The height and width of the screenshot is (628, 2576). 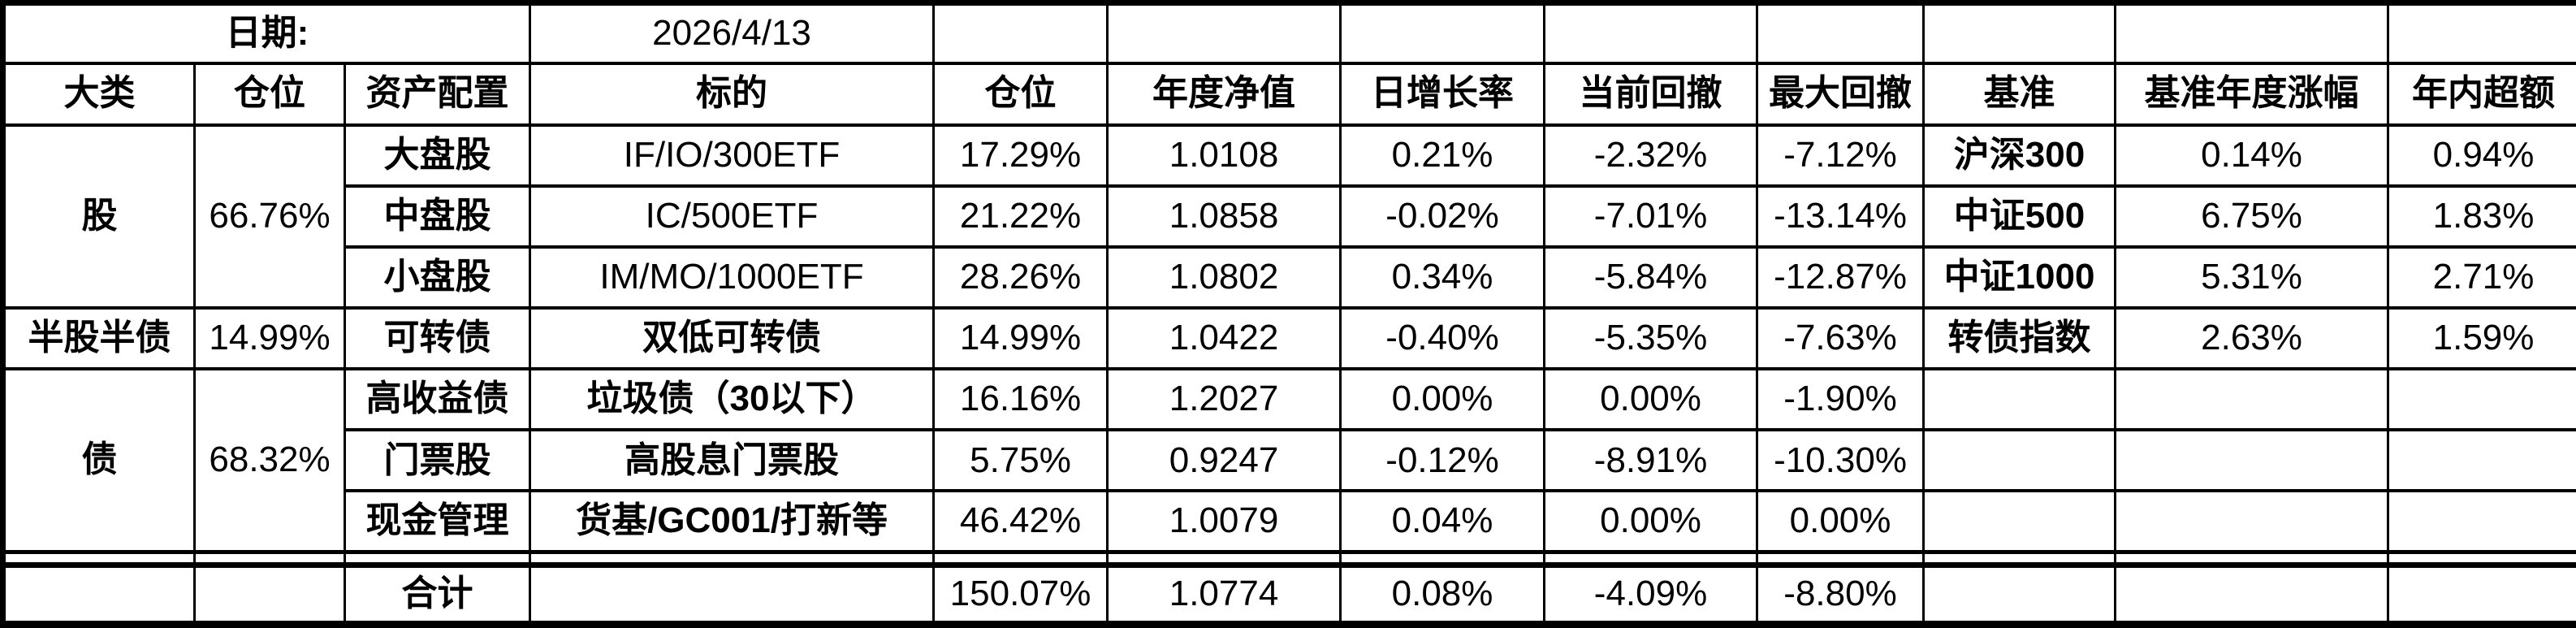 What do you see at coordinates (2481, 94) in the screenshot?
I see `header-cell-annual-excess: 年内超额` at bounding box center [2481, 94].